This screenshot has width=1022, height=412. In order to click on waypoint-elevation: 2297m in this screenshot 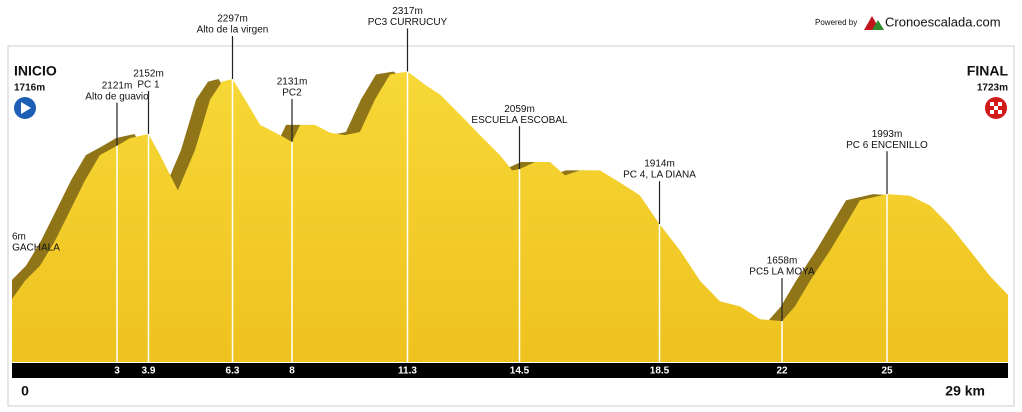, I will do `click(232, 19)`.